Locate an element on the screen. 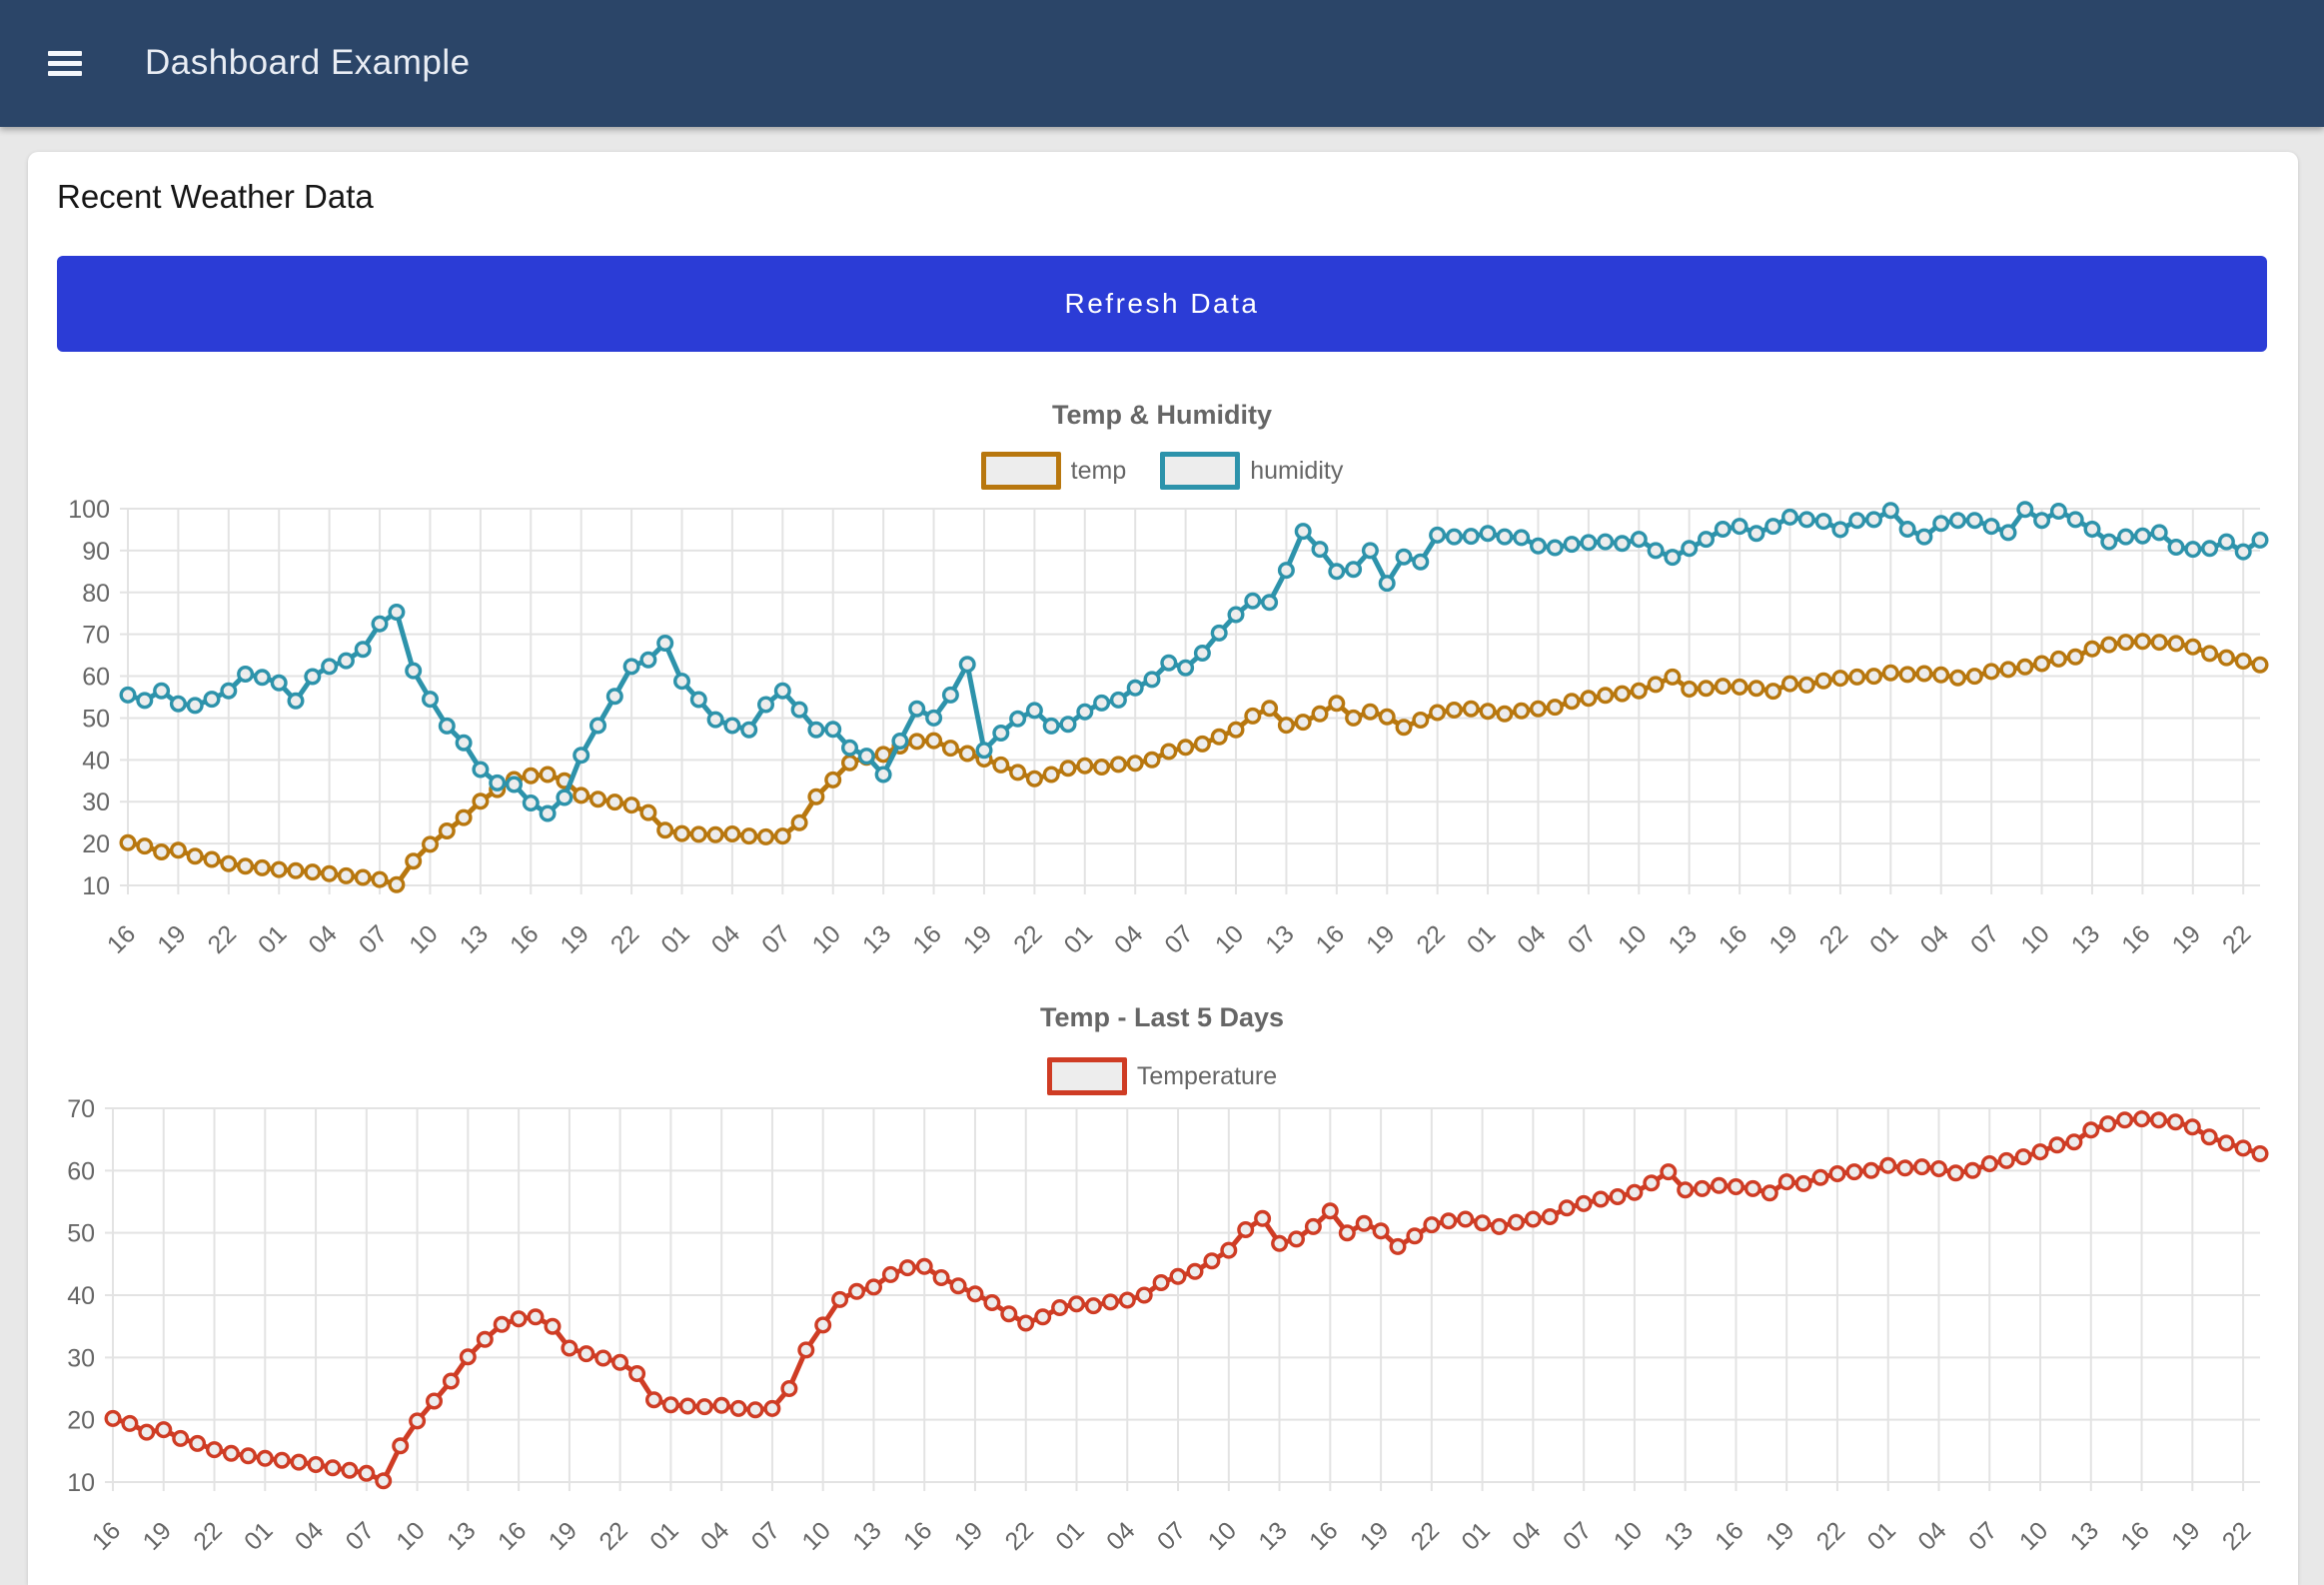 The image size is (2324, 1585). svg-text: 80 is located at coordinates (96, 594).